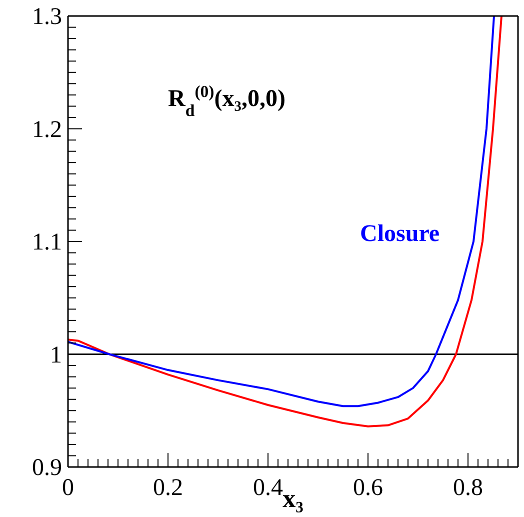  Describe the element at coordinates (47, 129) in the screenshot. I see `y-tick-label: 1.2` at that location.